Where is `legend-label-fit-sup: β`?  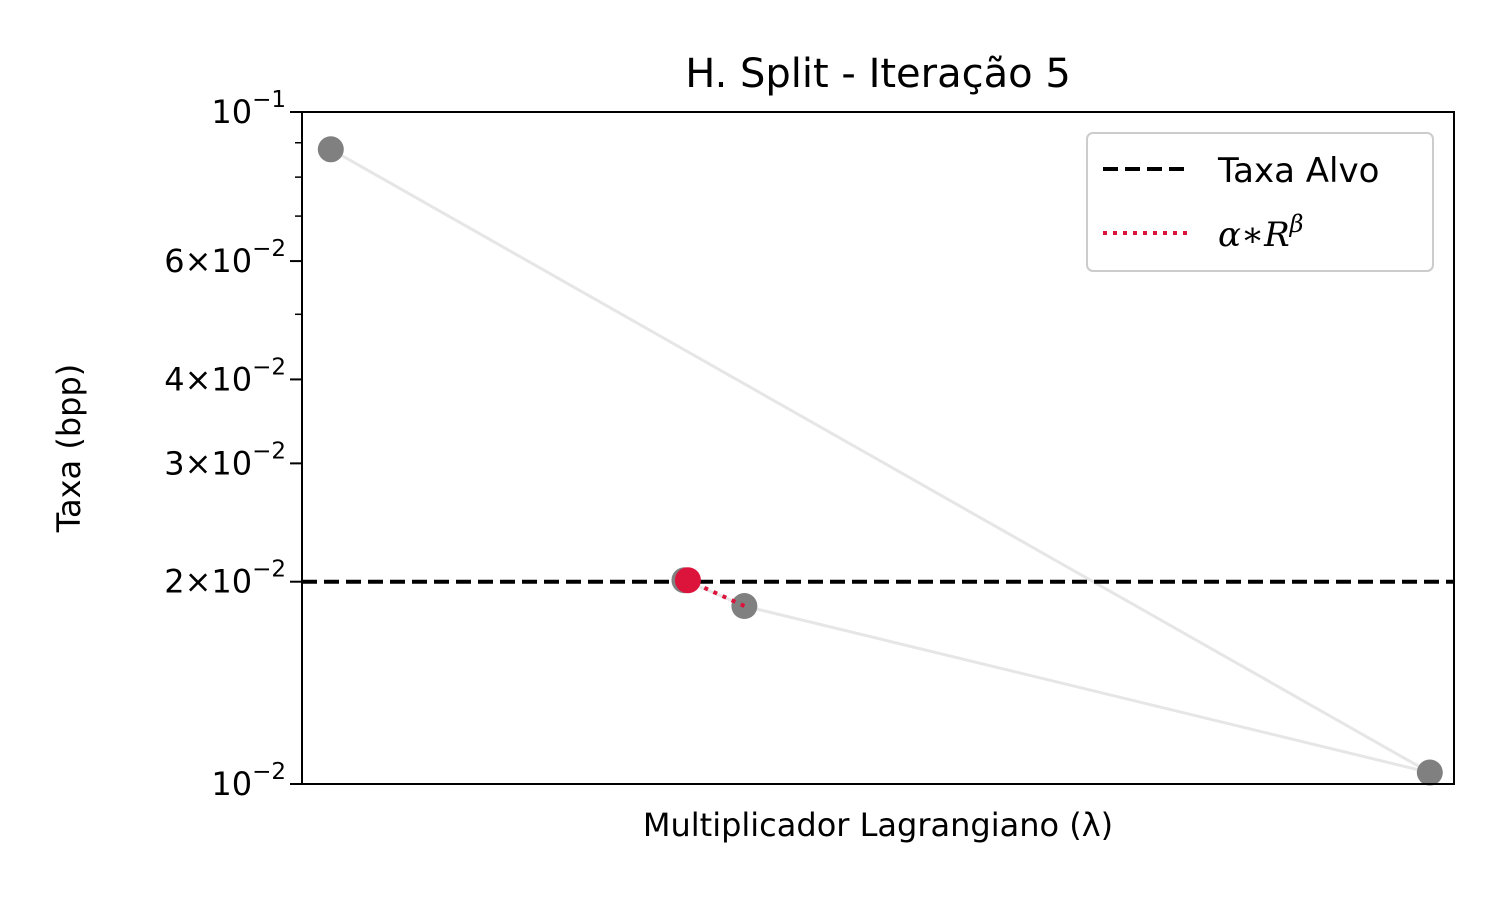
legend-label-fit-sup: β is located at coordinates (1296, 224).